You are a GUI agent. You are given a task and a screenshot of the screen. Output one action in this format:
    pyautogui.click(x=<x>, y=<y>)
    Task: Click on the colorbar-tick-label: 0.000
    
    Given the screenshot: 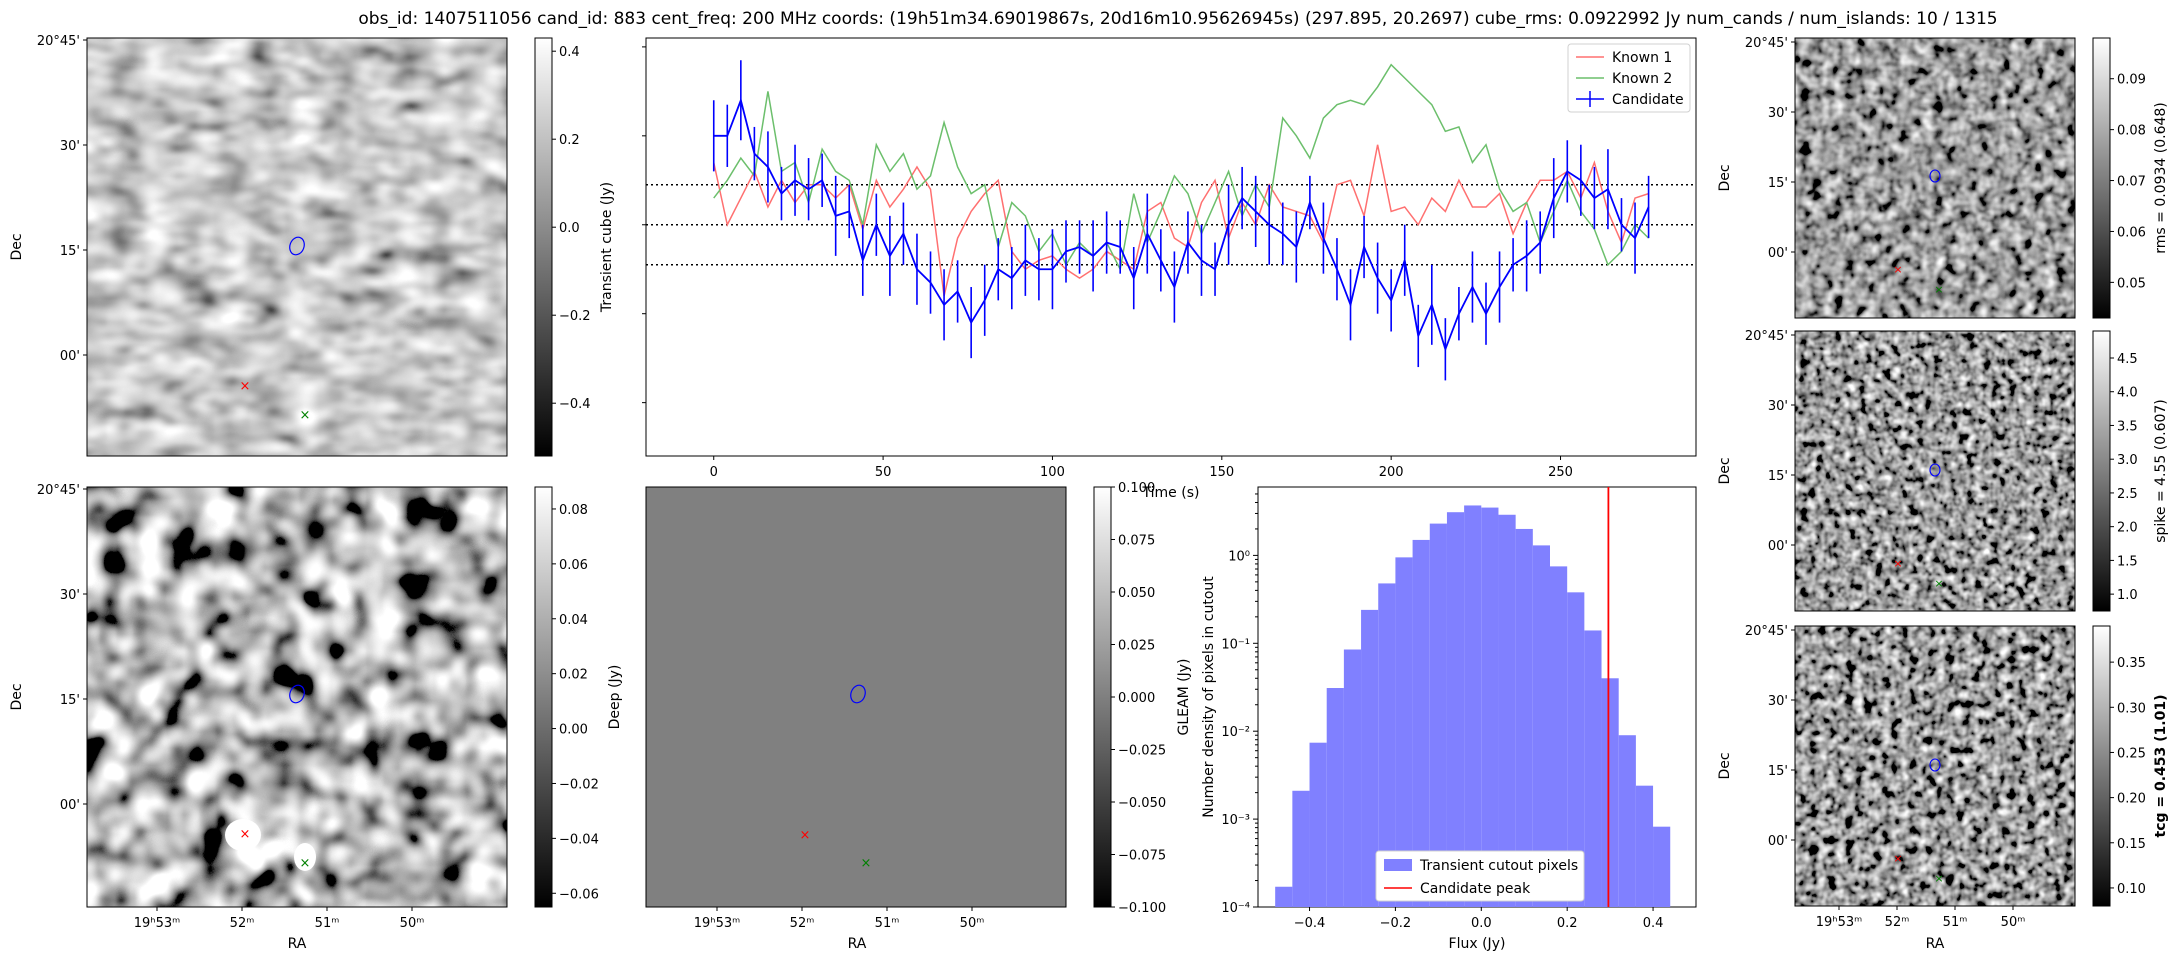 What is the action you would take?
    pyautogui.click(x=1136, y=698)
    